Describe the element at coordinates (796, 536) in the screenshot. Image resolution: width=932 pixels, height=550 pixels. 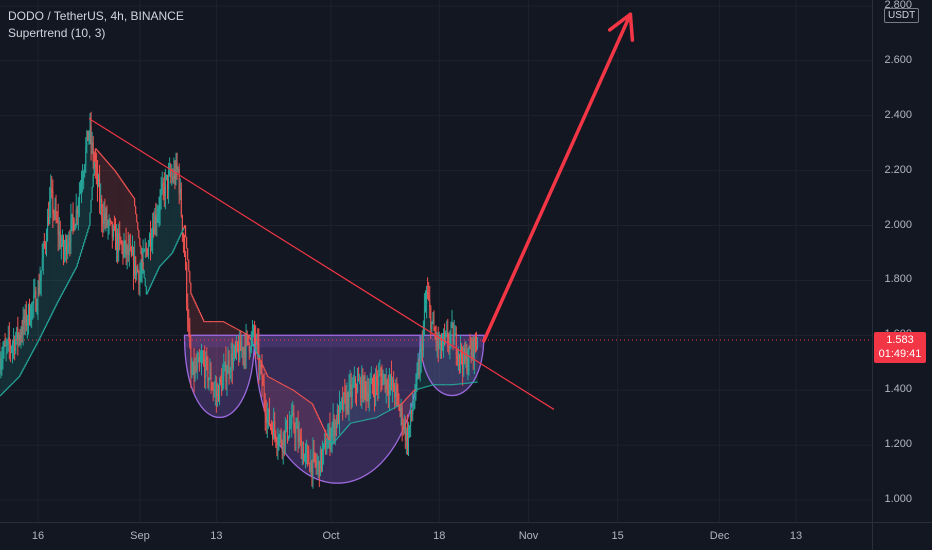
I see `time-tick-label: 13` at that location.